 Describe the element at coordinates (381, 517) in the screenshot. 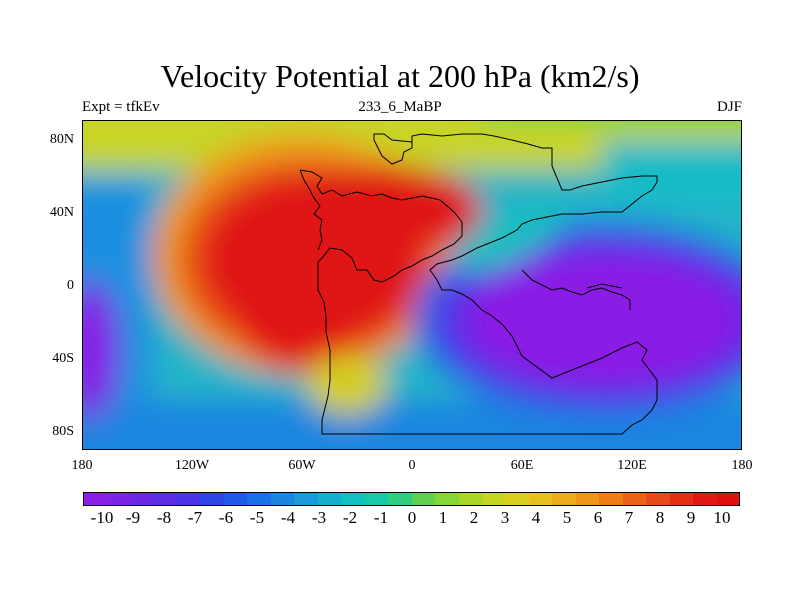

I see `colorbar-label: -1` at that location.